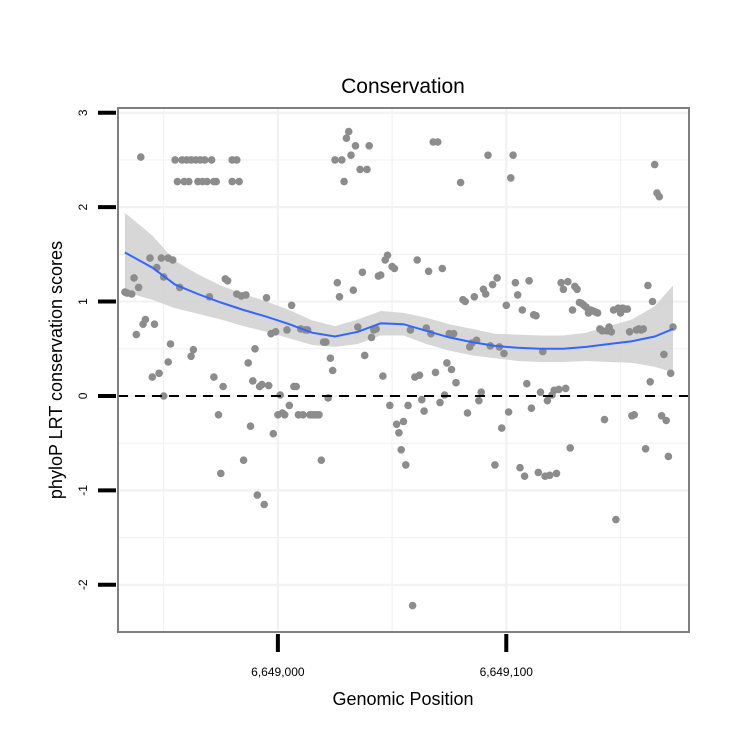 This screenshot has width=750, height=750. What do you see at coordinates (402, 699) in the screenshot?
I see `x-axis-title: Genomic Position` at bounding box center [402, 699].